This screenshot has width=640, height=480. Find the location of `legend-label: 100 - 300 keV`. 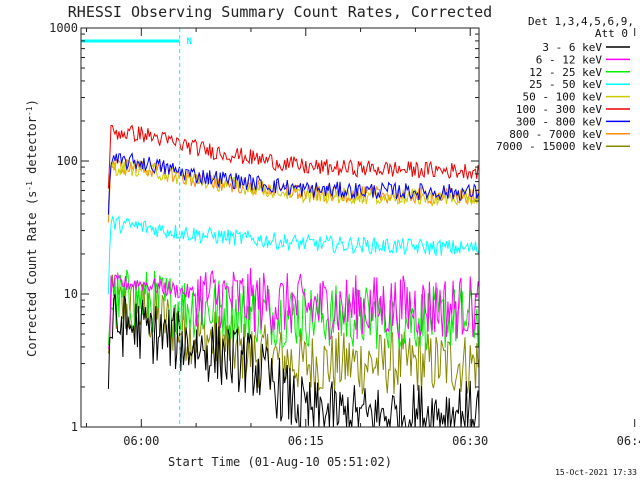

legend-label: 100 - 300 keV is located at coordinates (559, 109).